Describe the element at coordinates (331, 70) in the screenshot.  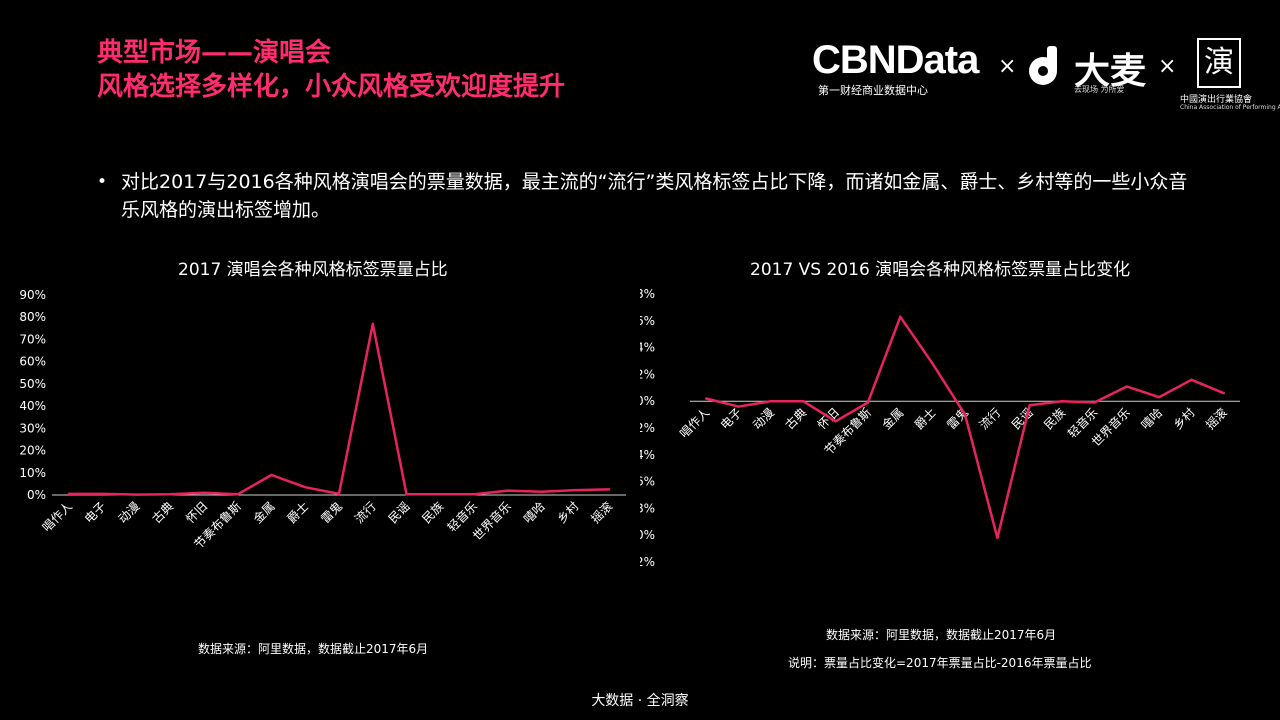
I see `page-title: 典型市场——演唱会 风格选择多样化，小众风格受欢迎度提升` at that location.